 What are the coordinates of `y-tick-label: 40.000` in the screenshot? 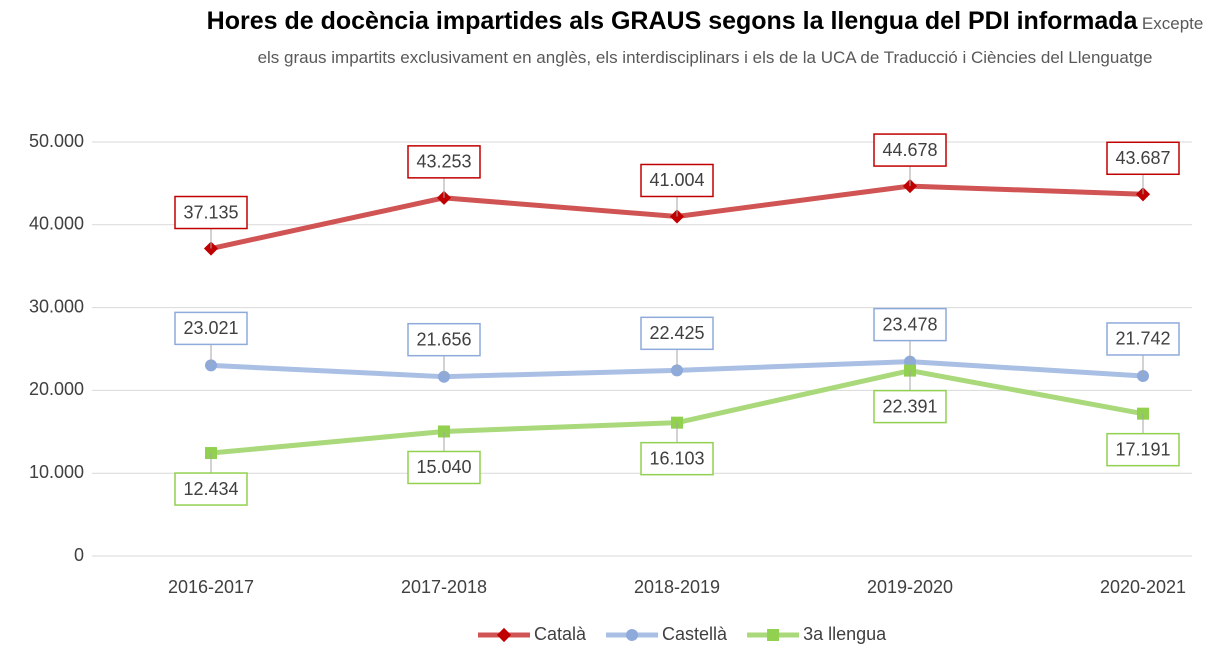 It's located at (56, 224).